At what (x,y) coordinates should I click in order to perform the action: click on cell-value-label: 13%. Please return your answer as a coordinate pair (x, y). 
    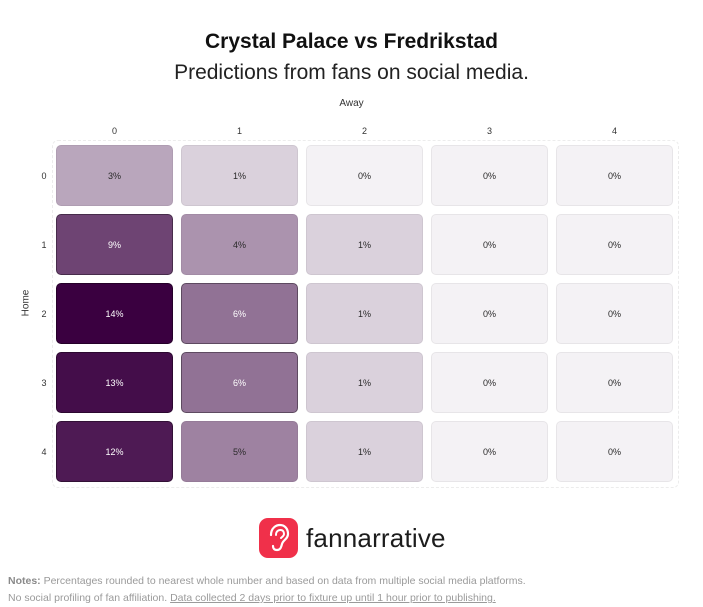
    Looking at the image, I should click on (114, 382).